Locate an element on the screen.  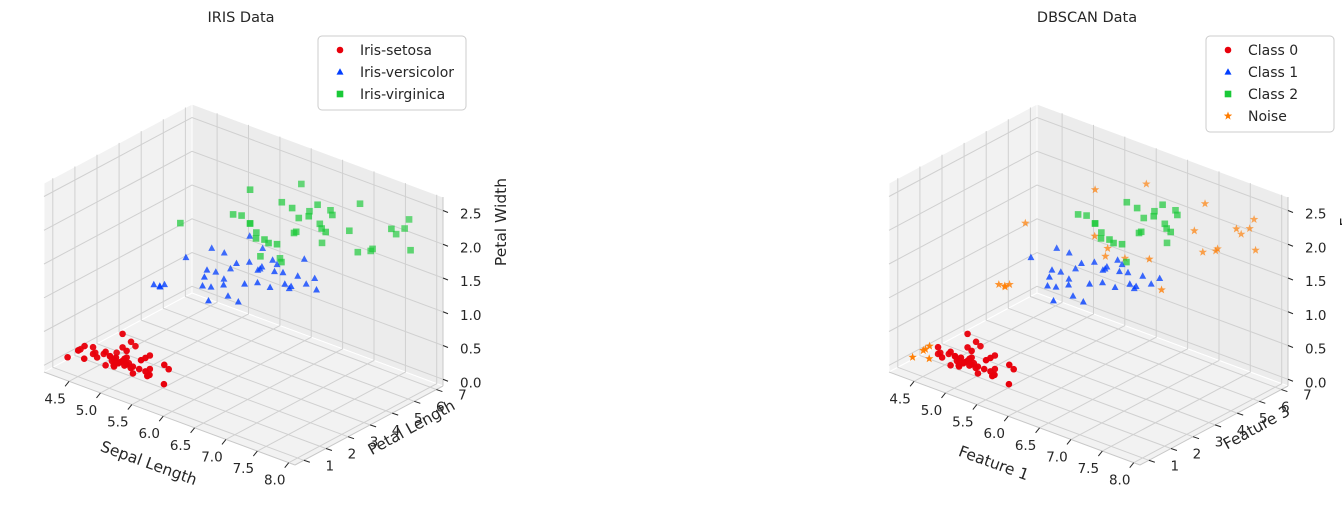
y-tick-label: 3 is located at coordinates (374, 443).